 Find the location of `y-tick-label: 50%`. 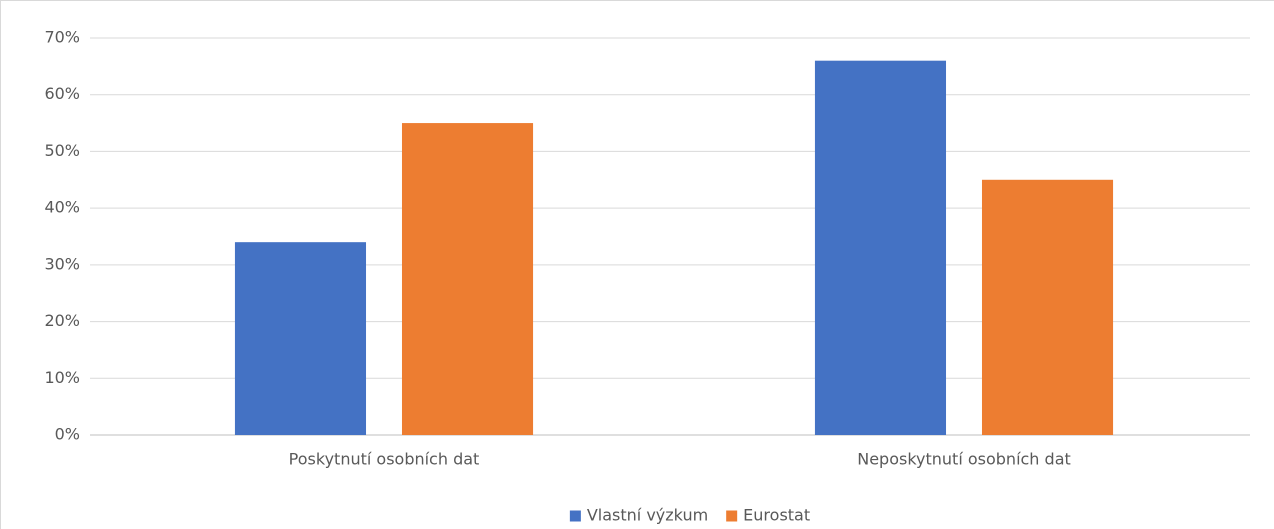

y-tick-label: 50% is located at coordinates (62, 150).